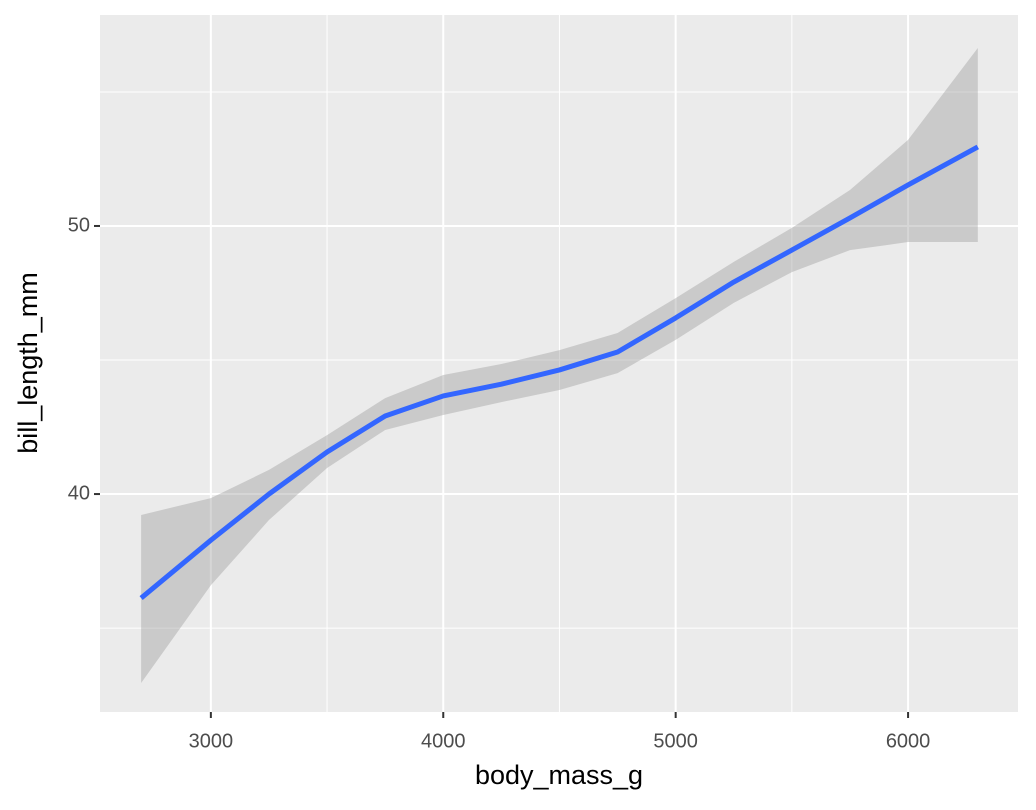 The height and width of the screenshot is (810, 1036). I want to click on x-tick-label: 4000, so click(443, 741).